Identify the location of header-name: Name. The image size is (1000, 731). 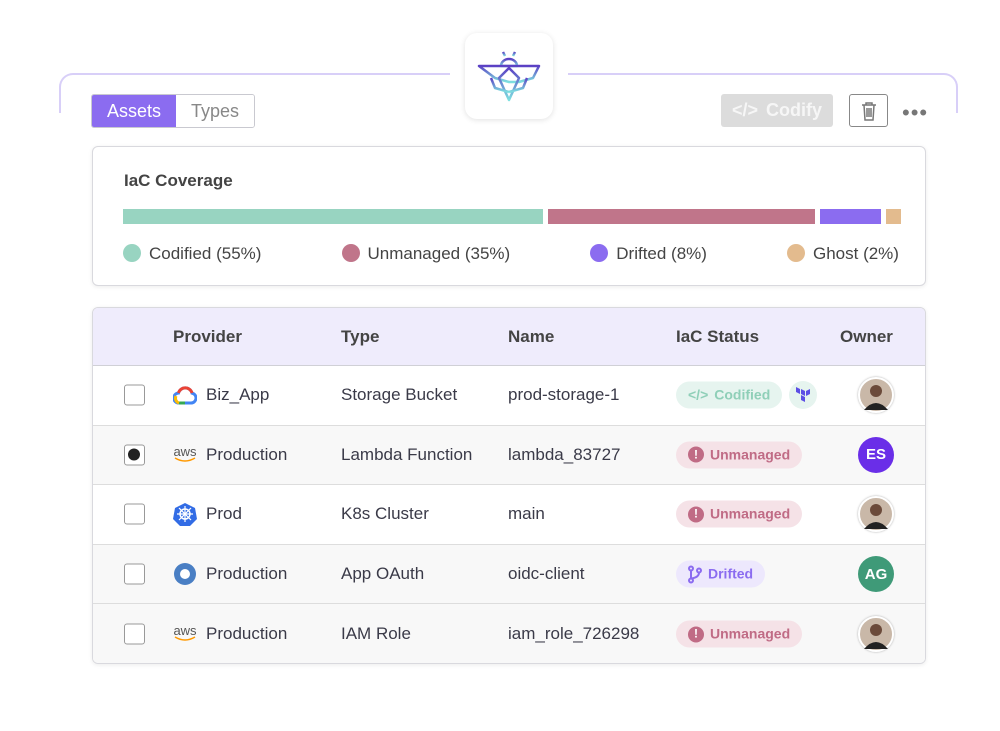
(531, 336).